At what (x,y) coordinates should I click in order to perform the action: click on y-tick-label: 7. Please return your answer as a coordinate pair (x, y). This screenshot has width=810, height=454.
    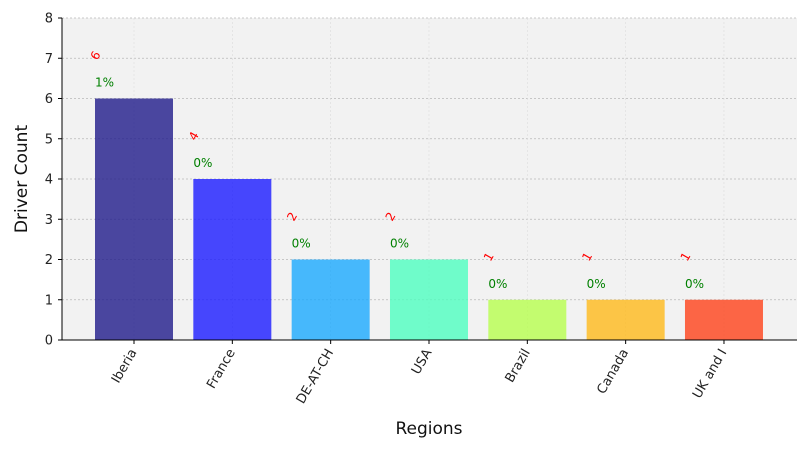
    Looking at the image, I should click on (49, 59).